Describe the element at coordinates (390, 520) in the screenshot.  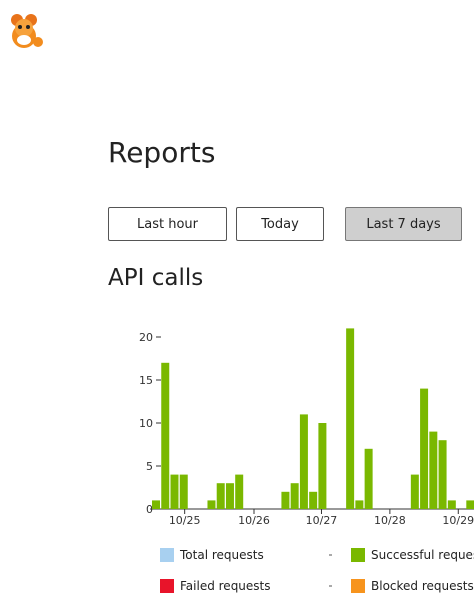
I see `x-tick-label: 10/28` at that location.